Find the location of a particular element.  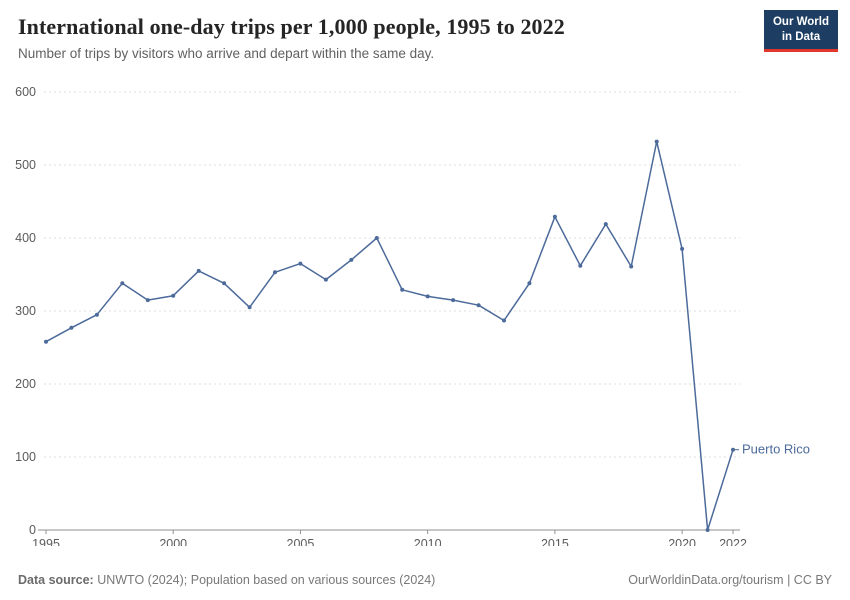

x-tick-label: 1995 is located at coordinates (46, 541).